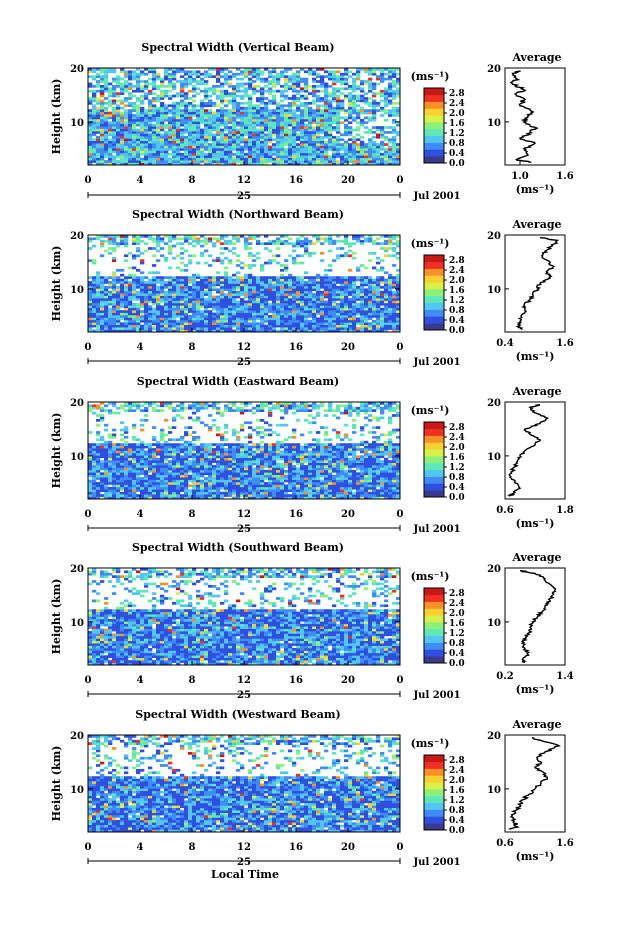  Describe the element at coordinates (434, 265) in the screenshot. I see `colorbar-swatch` at that location.